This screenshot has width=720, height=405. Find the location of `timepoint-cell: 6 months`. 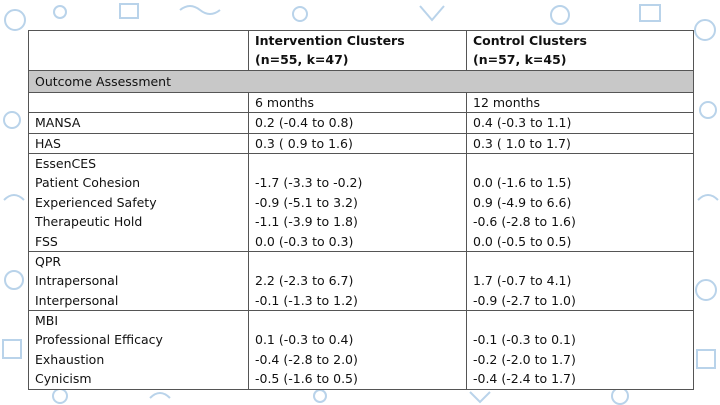

timepoint-cell: 6 months is located at coordinates (357, 102).